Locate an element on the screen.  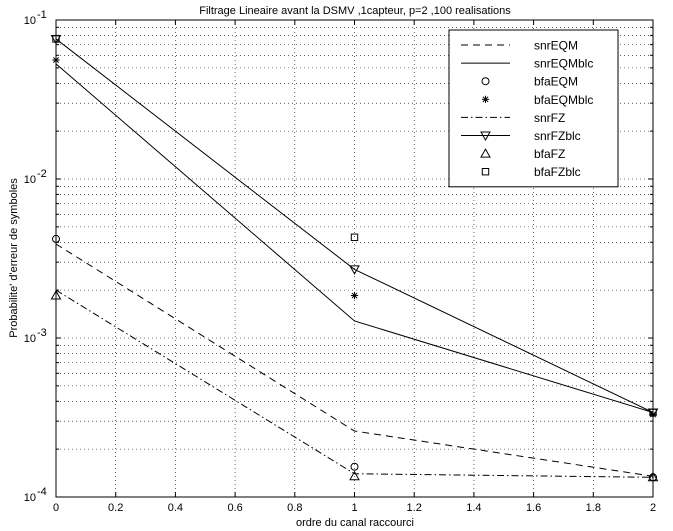
x-tick-label: 0.8 is located at coordinates (294, 508).